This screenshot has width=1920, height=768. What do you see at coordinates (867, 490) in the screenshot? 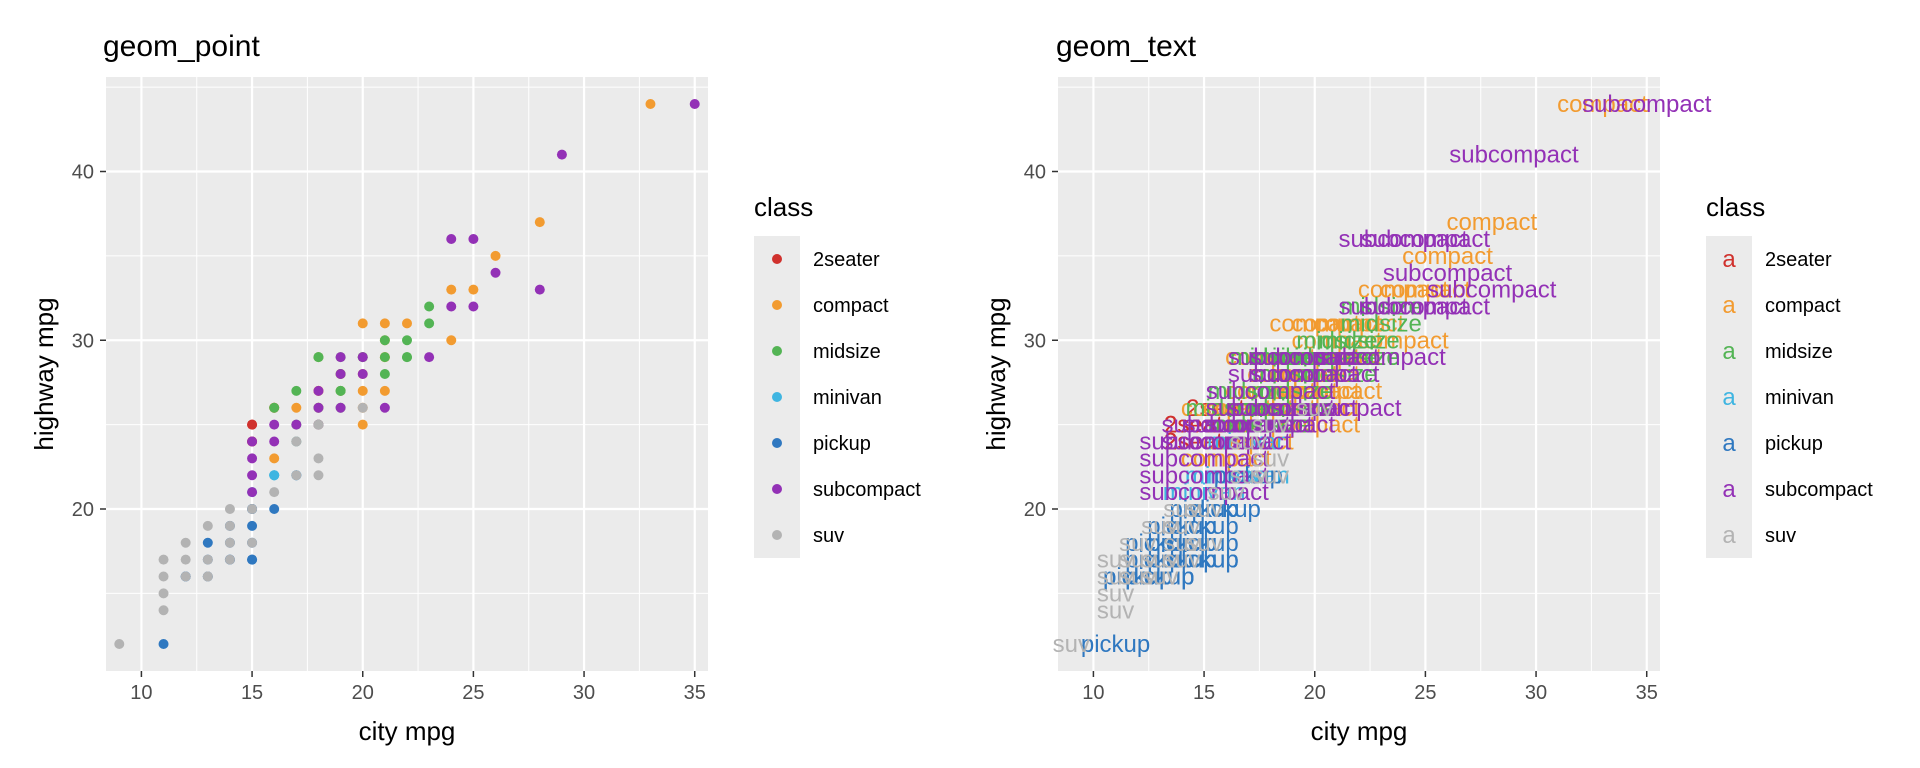
I see `legend-label-subcompact: subcompact` at bounding box center [867, 490].